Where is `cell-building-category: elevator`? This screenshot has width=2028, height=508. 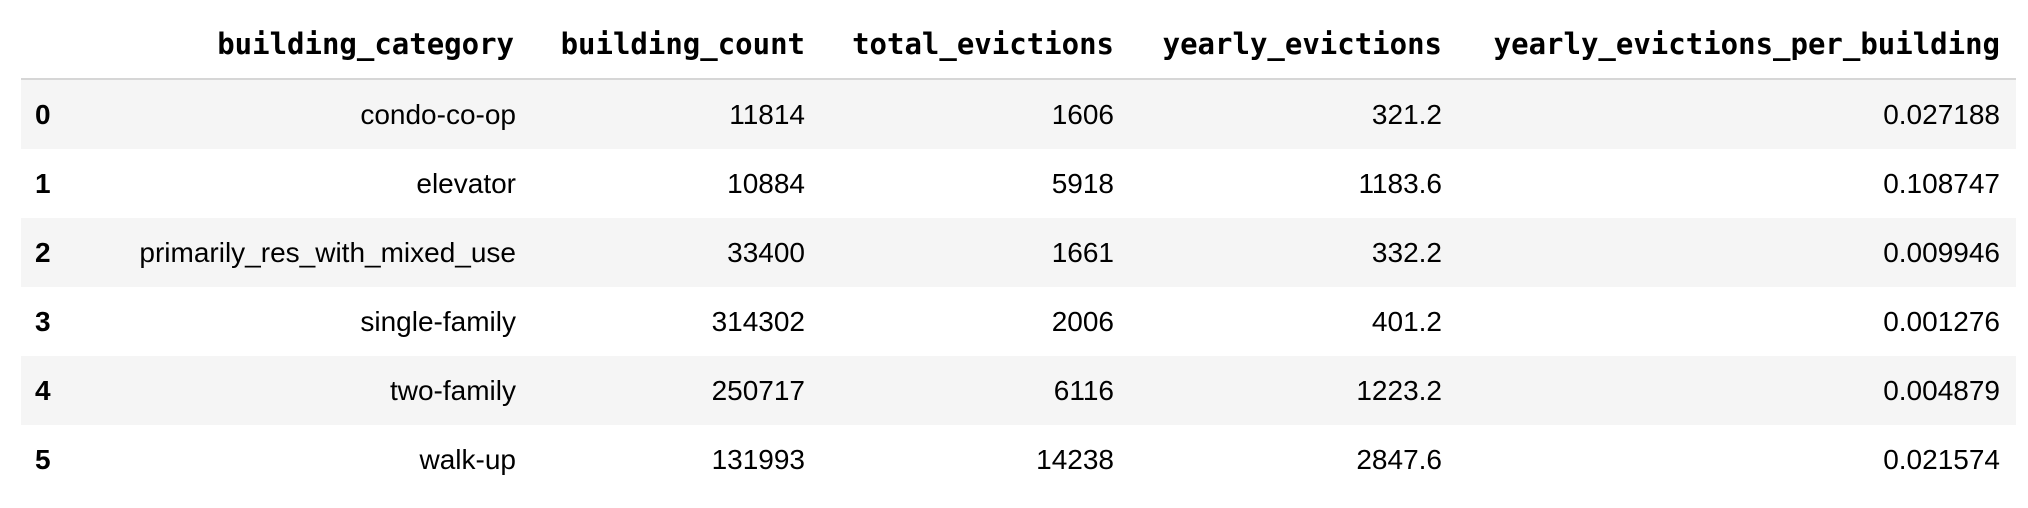
cell-building-category: elevator is located at coordinates (466, 183).